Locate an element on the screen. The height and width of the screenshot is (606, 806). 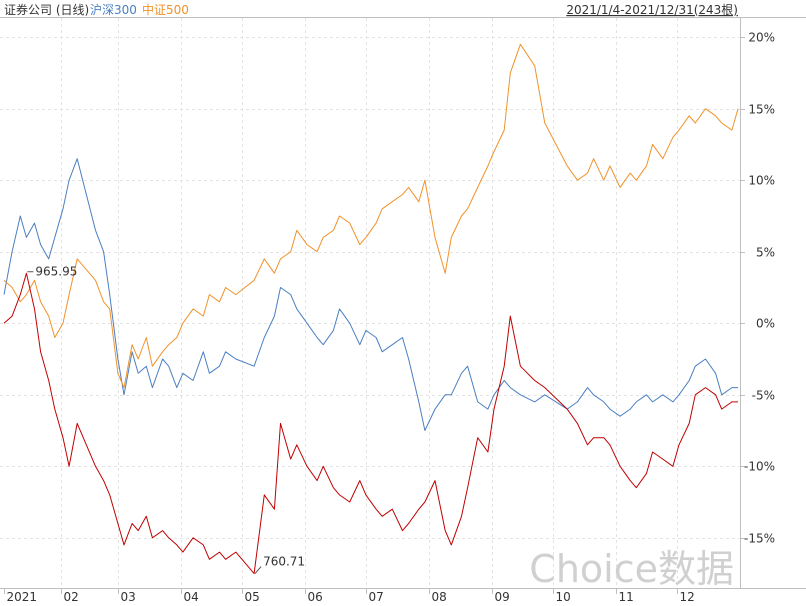
y-axis-ticks: 20% 15% 10% 5% 0% -5% -10% -15% is located at coordinates (757, 288).